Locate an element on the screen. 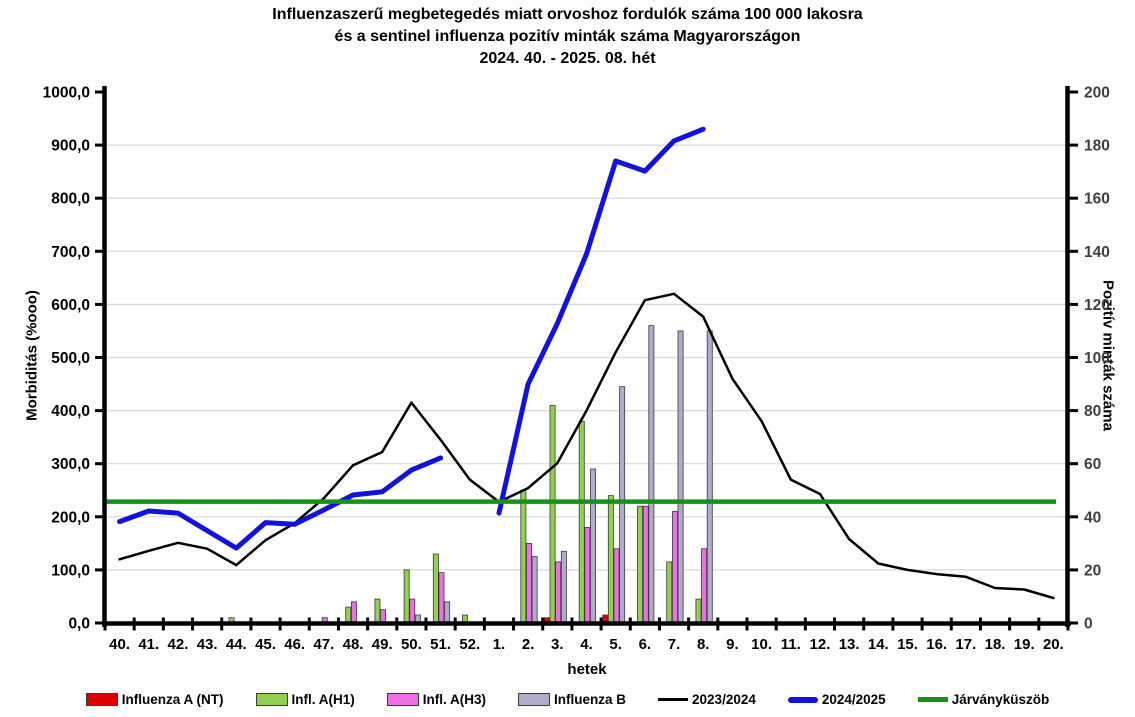 This screenshot has width=1135, height=717. svg-text: 10. is located at coordinates (761, 644).